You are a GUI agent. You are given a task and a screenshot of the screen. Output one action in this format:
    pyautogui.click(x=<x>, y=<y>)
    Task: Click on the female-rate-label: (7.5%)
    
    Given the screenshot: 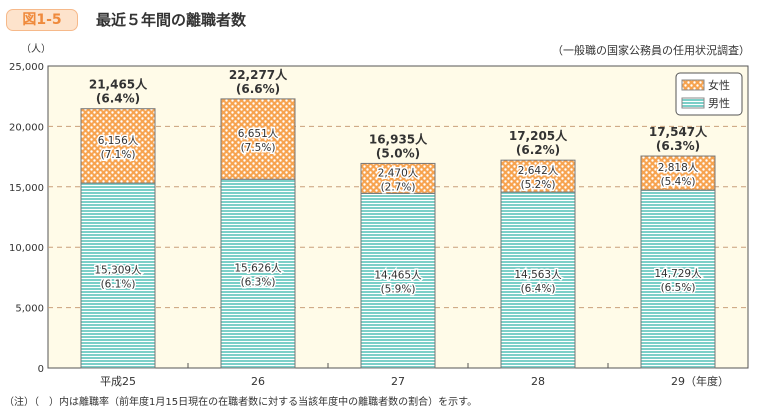 What is the action you would take?
    pyautogui.click(x=258, y=148)
    